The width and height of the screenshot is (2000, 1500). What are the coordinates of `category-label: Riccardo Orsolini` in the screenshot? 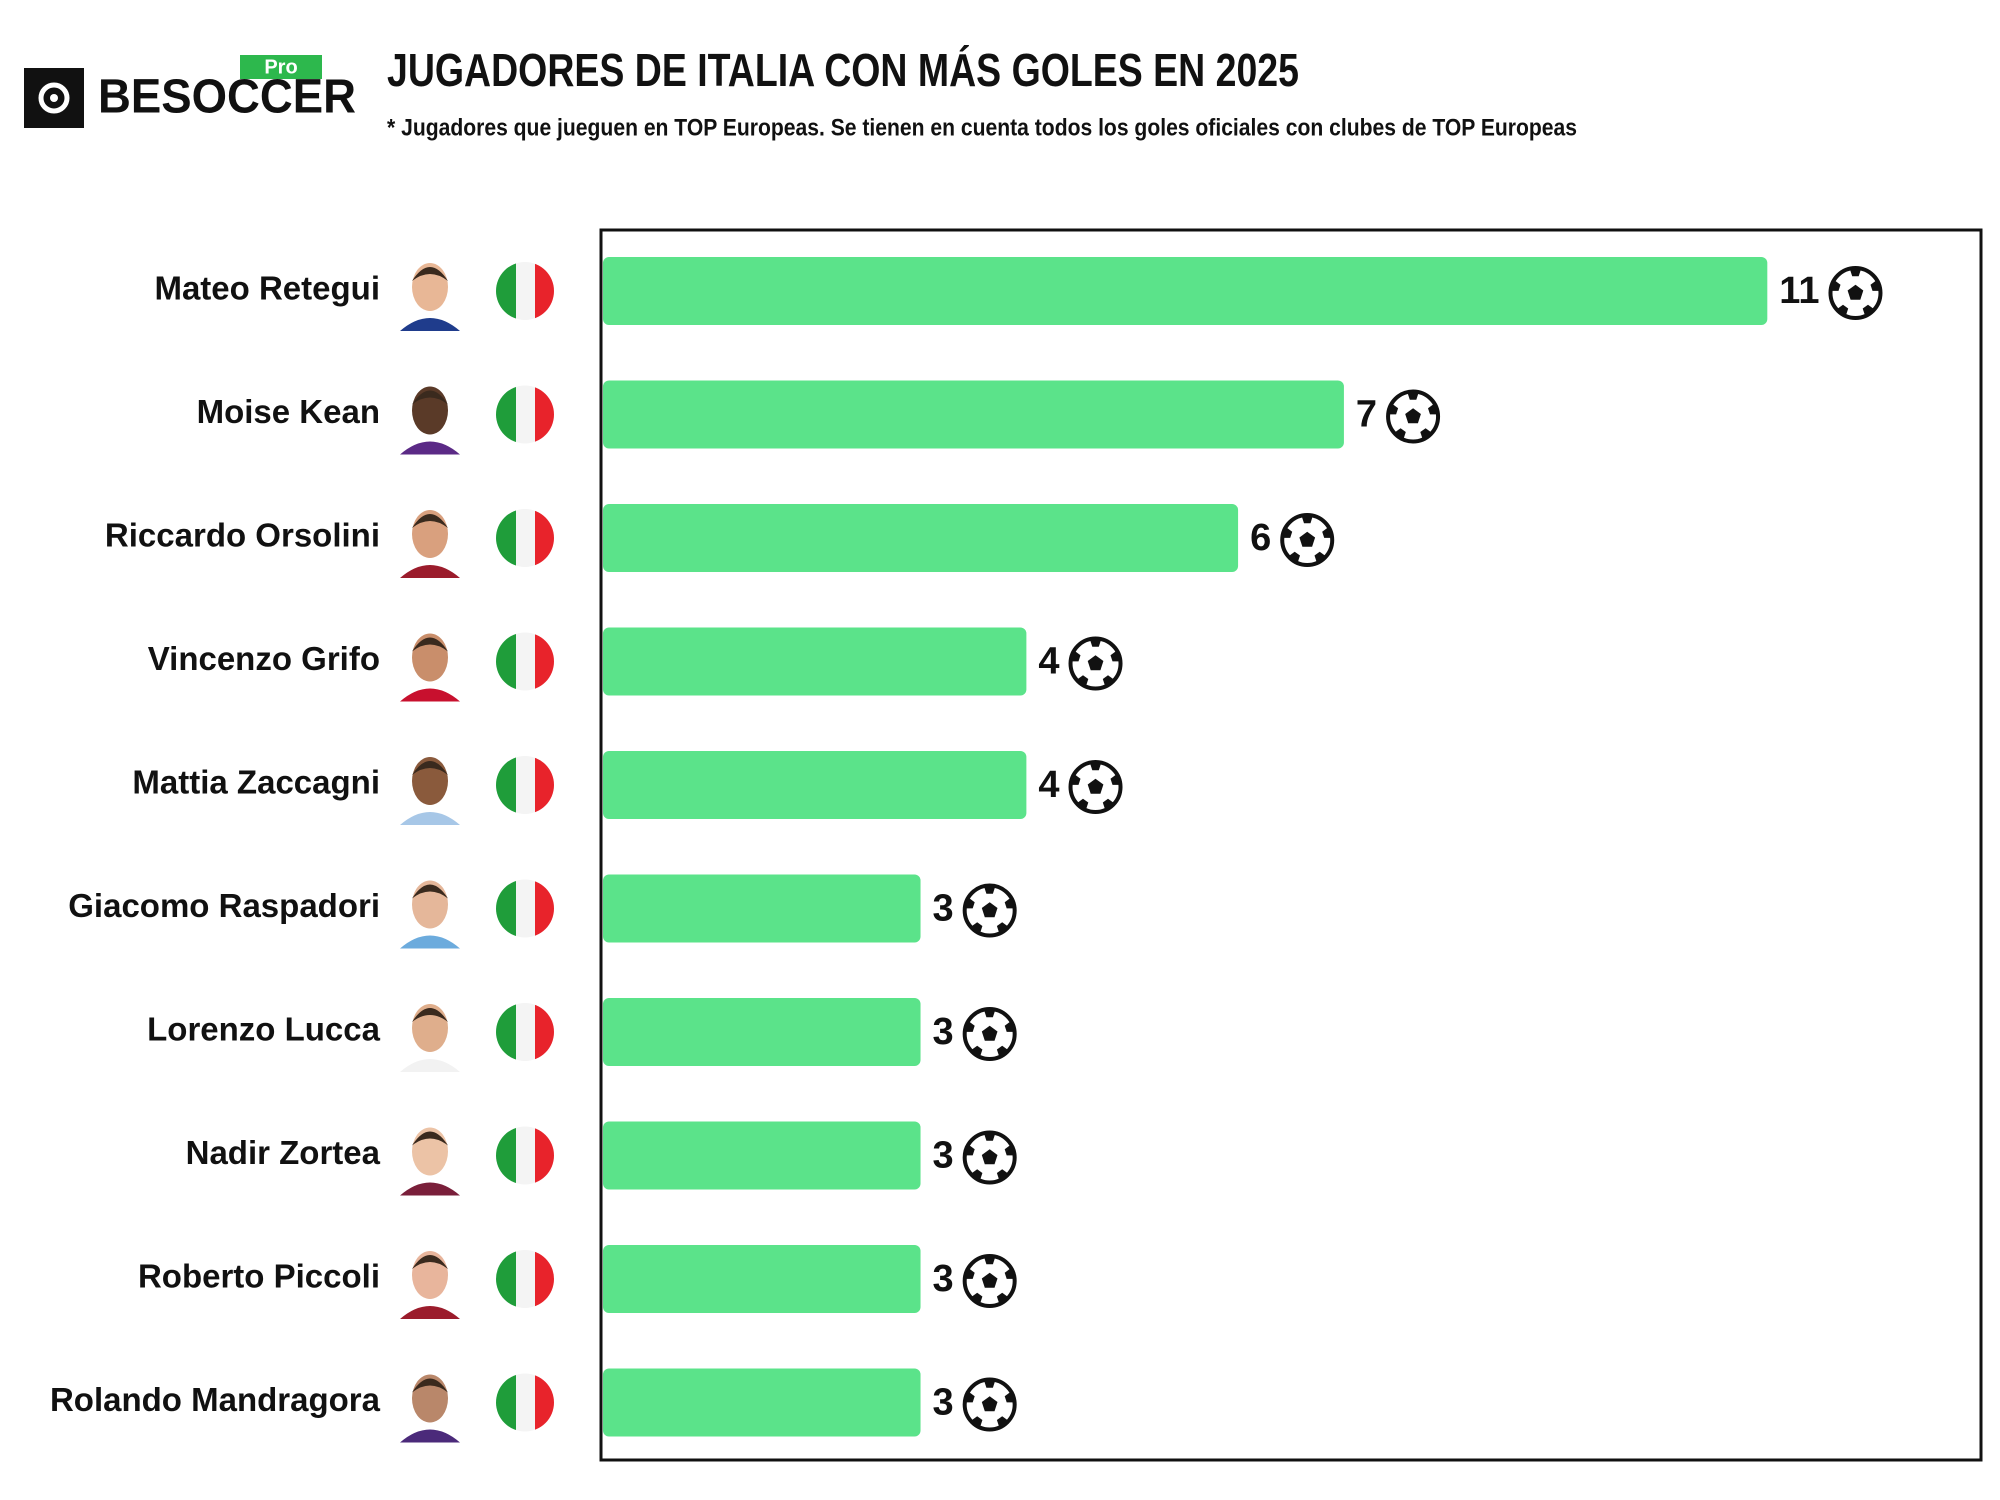 It's located at (242, 535).